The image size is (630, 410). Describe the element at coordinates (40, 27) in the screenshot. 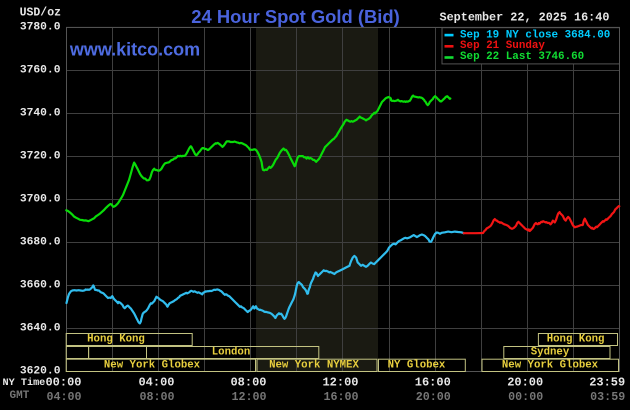

I see `svg-text: 3780.0` at that location.